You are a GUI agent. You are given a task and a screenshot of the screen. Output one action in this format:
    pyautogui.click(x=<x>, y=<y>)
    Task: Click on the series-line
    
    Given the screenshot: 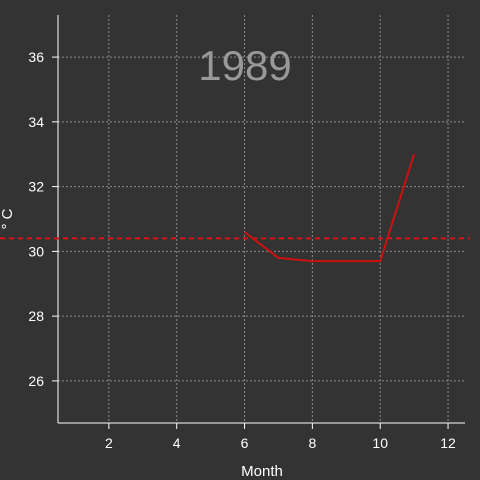 What is the action you would take?
    pyautogui.click(x=329, y=208)
    